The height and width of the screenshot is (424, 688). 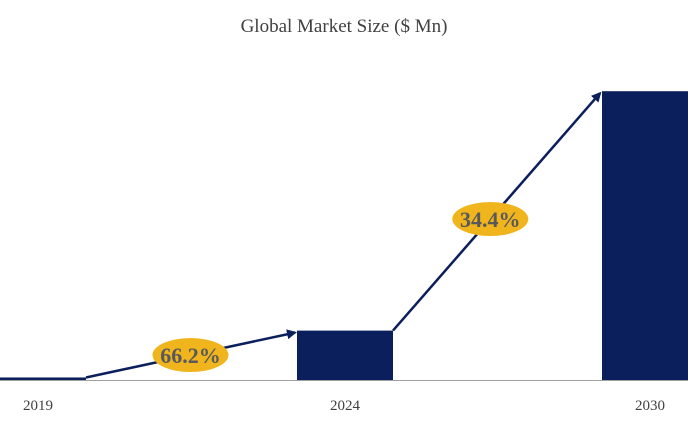 What do you see at coordinates (344, 26) in the screenshot?
I see `chart-title: Global Market Size ($ Mn)` at bounding box center [344, 26].